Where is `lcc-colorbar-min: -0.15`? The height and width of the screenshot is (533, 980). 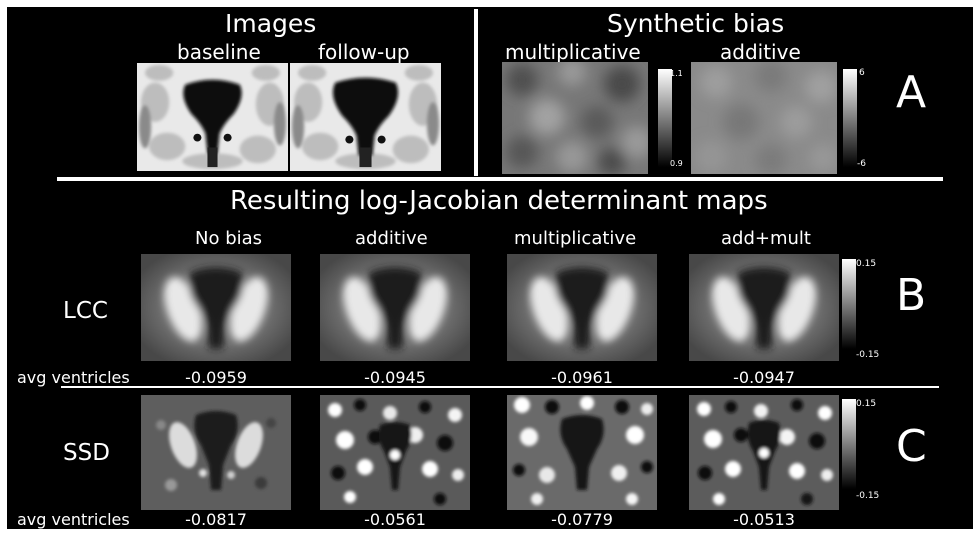 lcc-colorbar-min: -0.15 is located at coordinates (868, 355).